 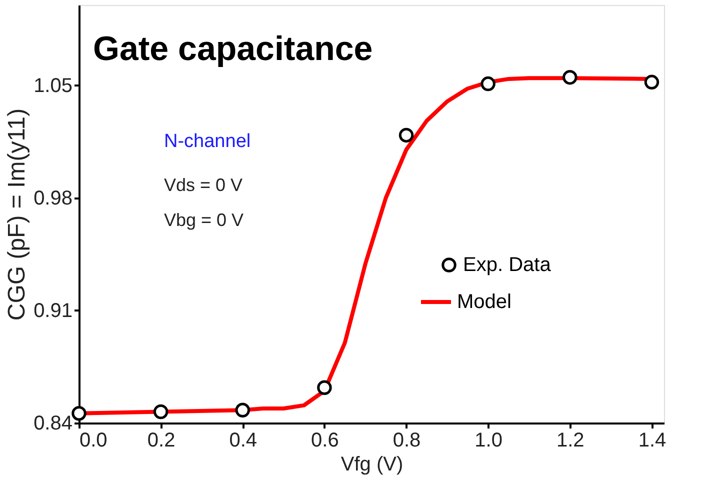 I want to click on y-tick-label: 1.05, so click(x=53, y=85).